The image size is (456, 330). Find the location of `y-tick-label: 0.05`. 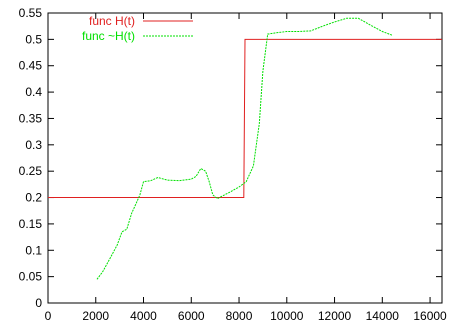

y-tick-label: 0.05 is located at coordinates (31, 277).